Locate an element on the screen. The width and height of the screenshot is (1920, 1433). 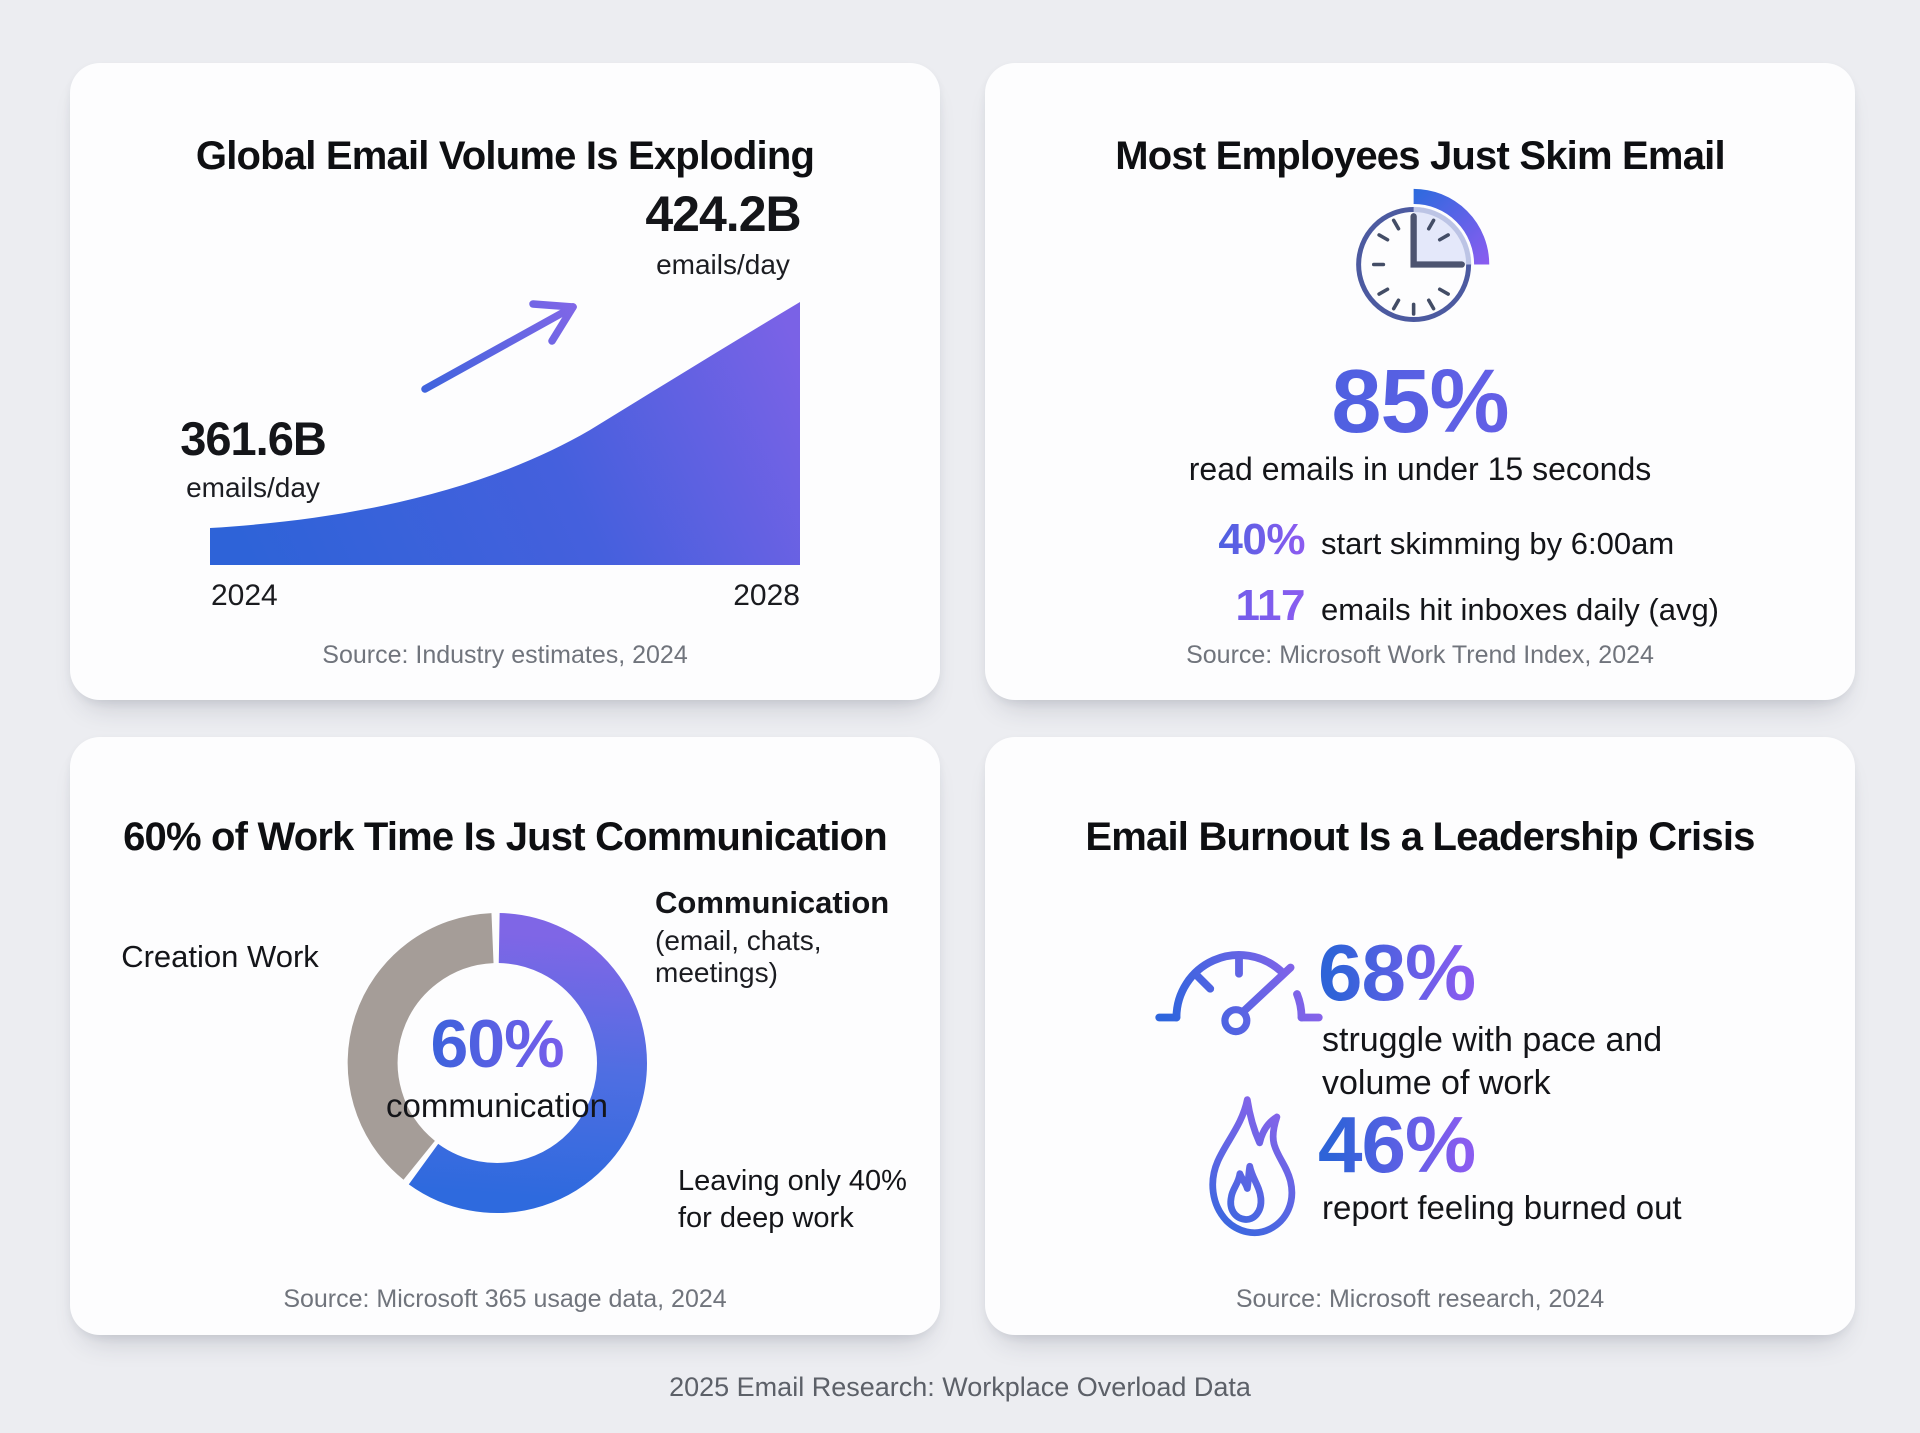
flame-icon is located at coordinates (1252, 1166).